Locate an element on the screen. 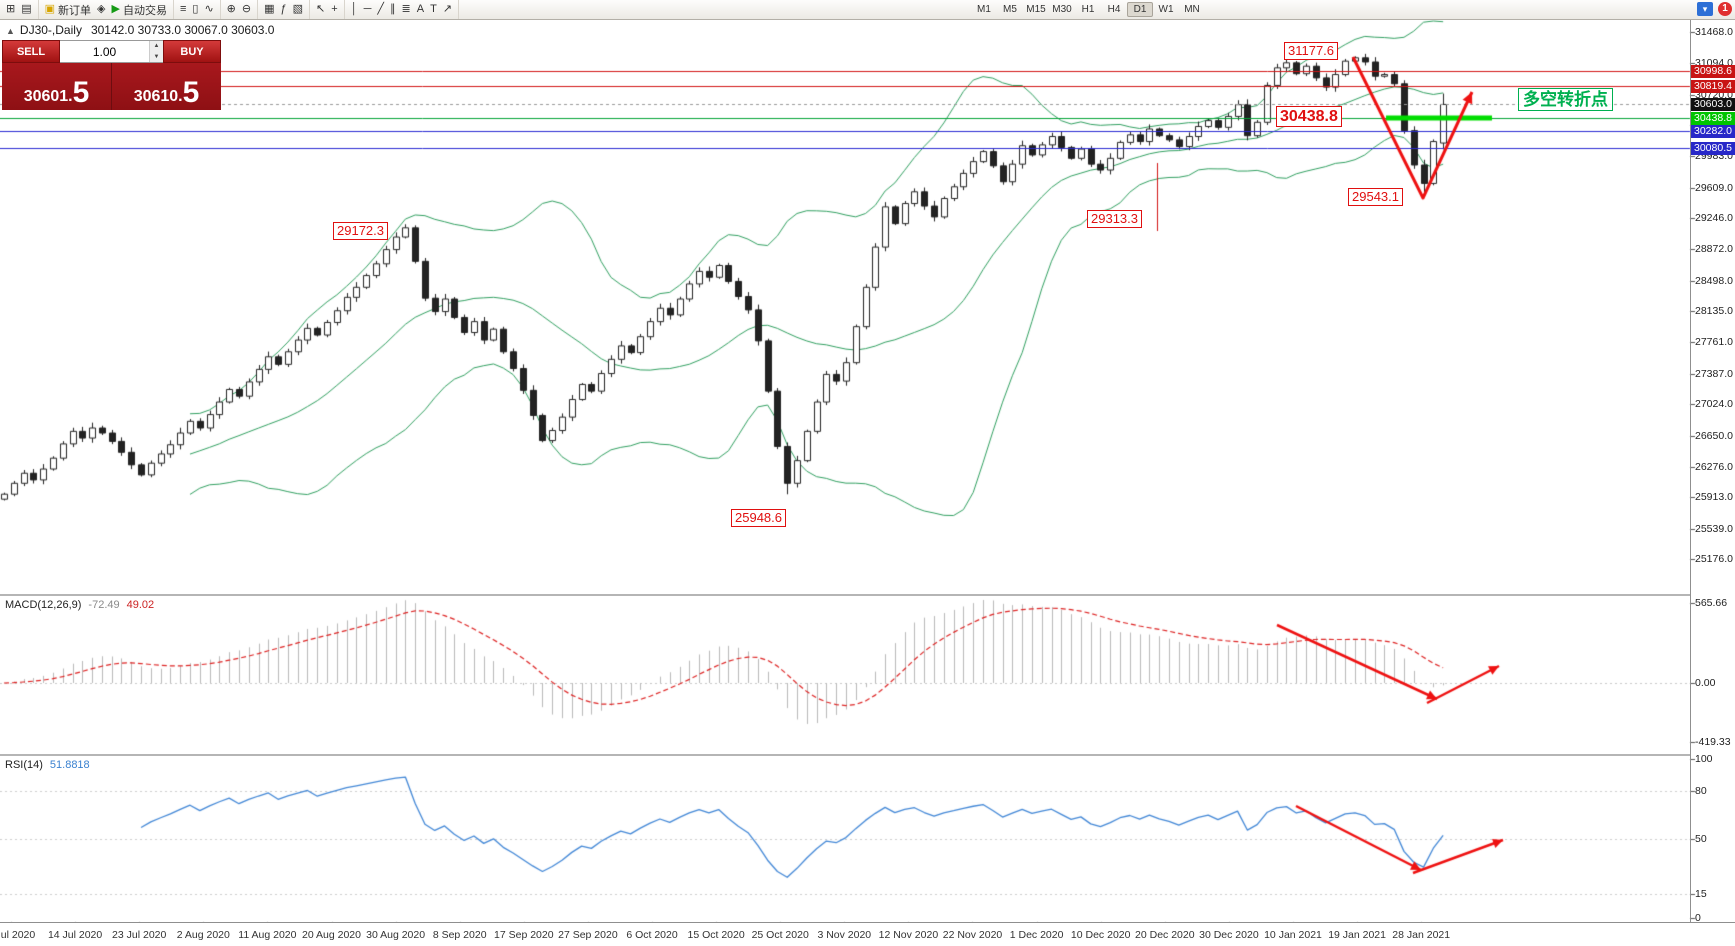  rsi-axis-label: 80 is located at coordinates (1701, 790).